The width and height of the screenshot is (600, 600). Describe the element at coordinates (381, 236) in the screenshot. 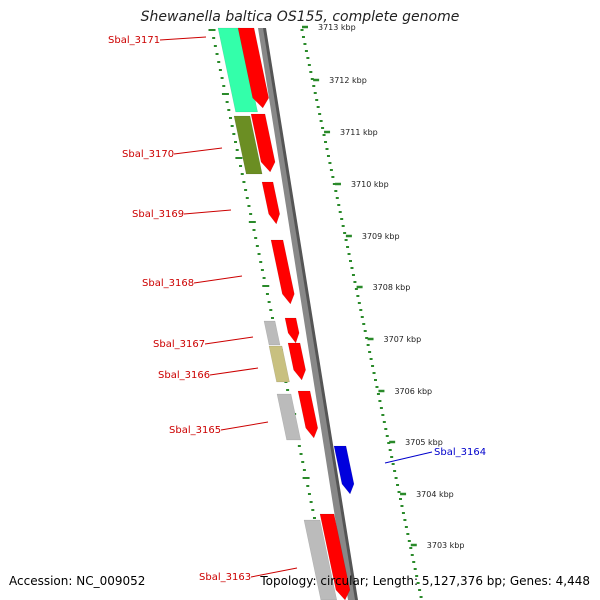

I see `scale-label: 3709 kbp` at that location.